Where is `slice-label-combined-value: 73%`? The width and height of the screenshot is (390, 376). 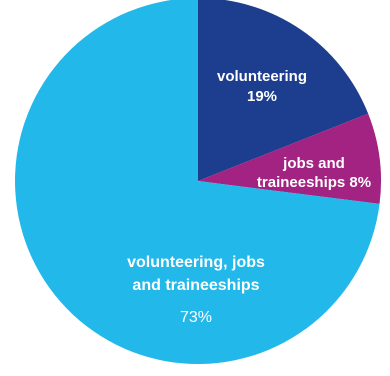
slice-label-combined-value: 73% is located at coordinates (196, 317).